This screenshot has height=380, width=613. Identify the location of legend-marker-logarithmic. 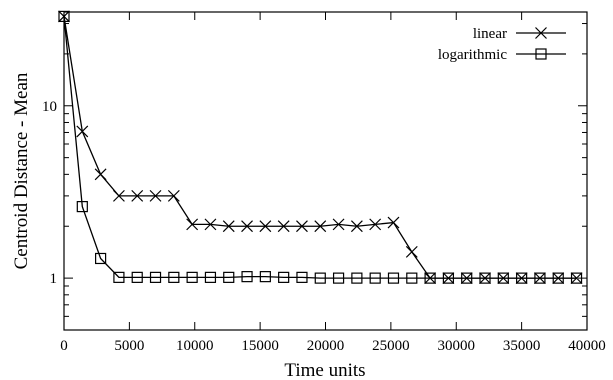
(541, 54).